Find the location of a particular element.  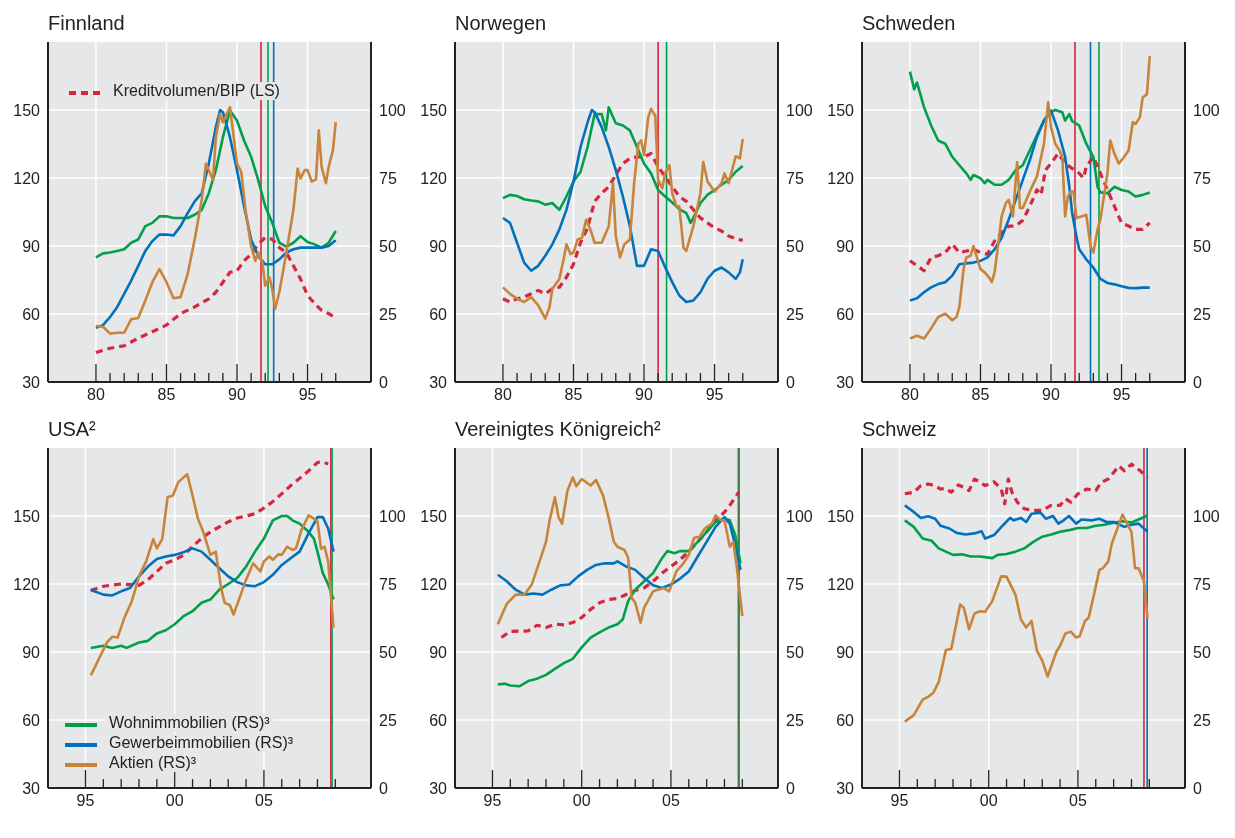

chart-title: Schweden is located at coordinates (909, 23).